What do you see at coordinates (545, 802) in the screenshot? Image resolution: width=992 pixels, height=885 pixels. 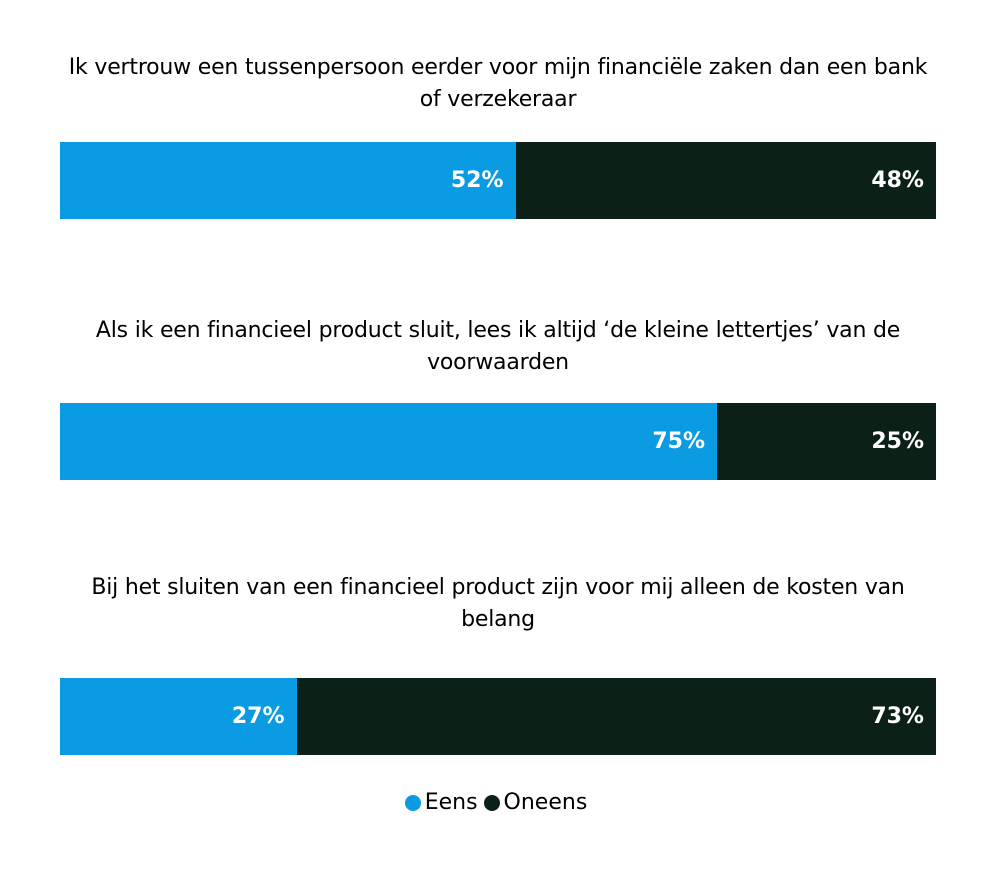 I see `legend-label-oneens: Oneens` at bounding box center [545, 802].